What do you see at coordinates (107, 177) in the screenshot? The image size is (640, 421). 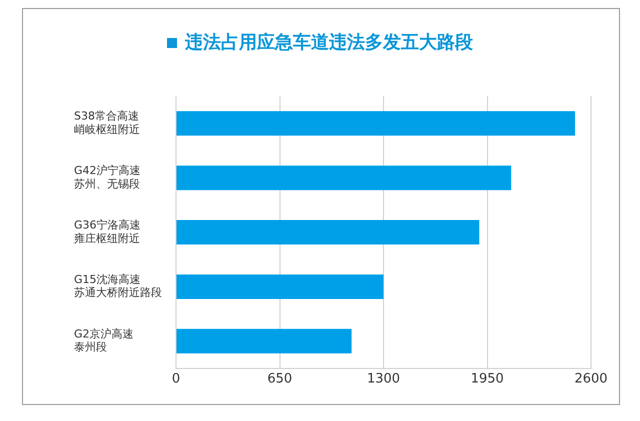 I see `y-tick-label: G42沪宁高速苏州、无锡段` at bounding box center [107, 177].